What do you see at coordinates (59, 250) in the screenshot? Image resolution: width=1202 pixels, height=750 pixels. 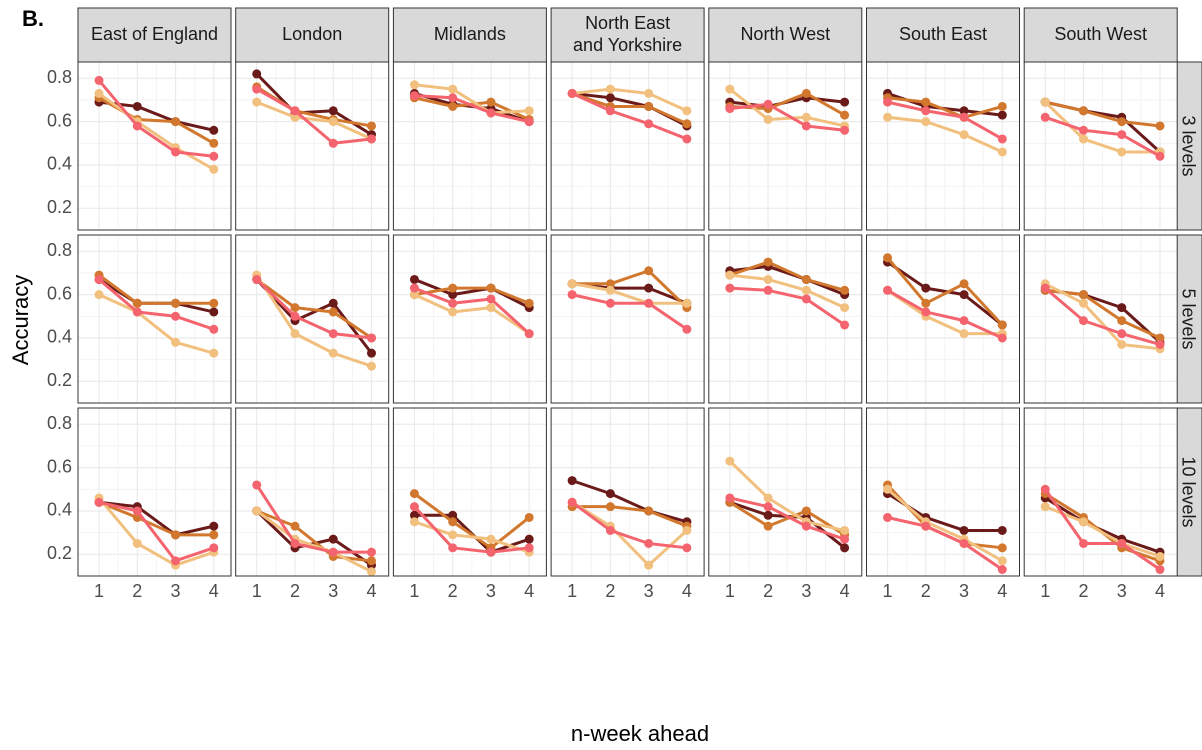 I see `y-tick-label: 0.8` at bounding box center [59, 250].